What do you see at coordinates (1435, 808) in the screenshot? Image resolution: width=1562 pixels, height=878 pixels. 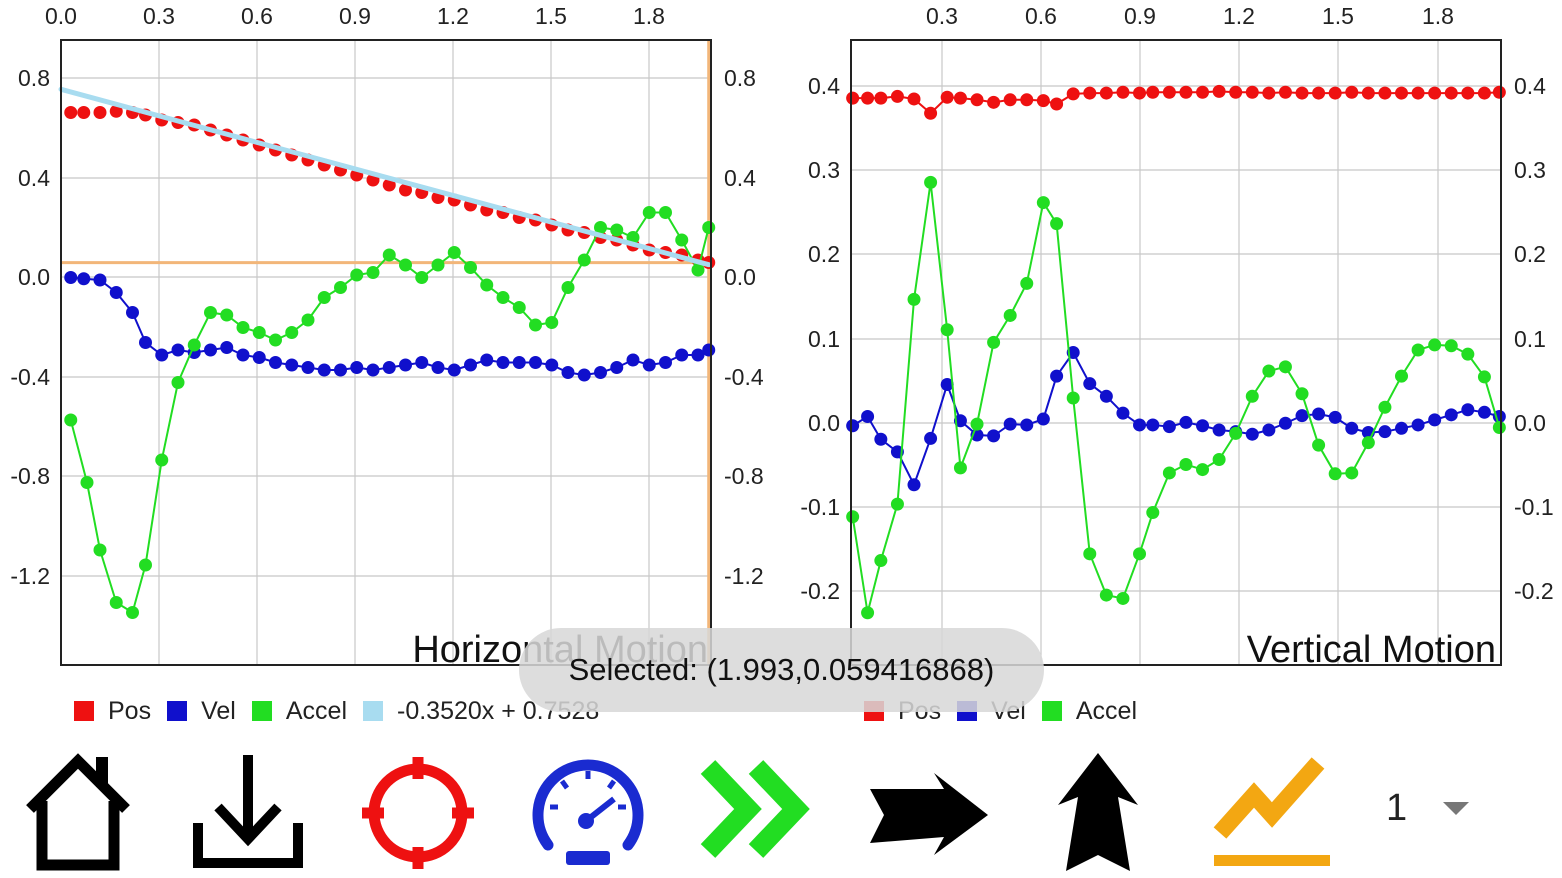 I see `series-select: 1` at bounding box center [1435, 808].